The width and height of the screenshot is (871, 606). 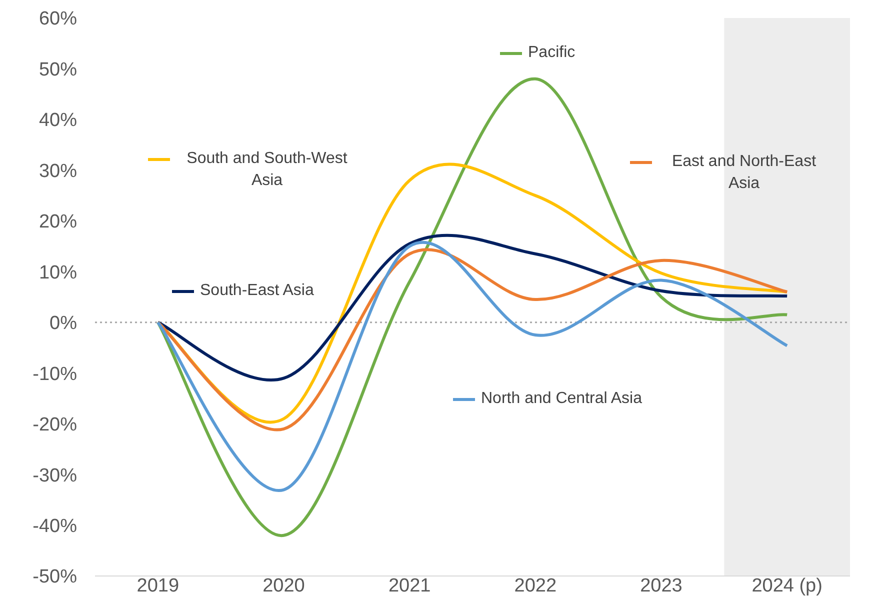 What do you see at coordinates (58, 171) in the screenshot?
I see `y-tick-label: 30%` at bounding box center [58, 171].